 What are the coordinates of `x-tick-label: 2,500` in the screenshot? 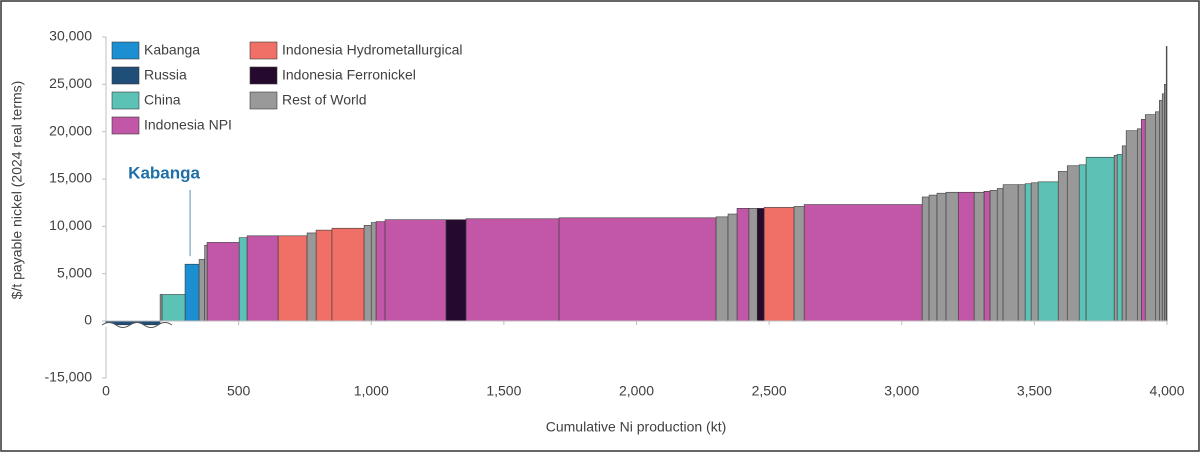 It's located at (769, 391).